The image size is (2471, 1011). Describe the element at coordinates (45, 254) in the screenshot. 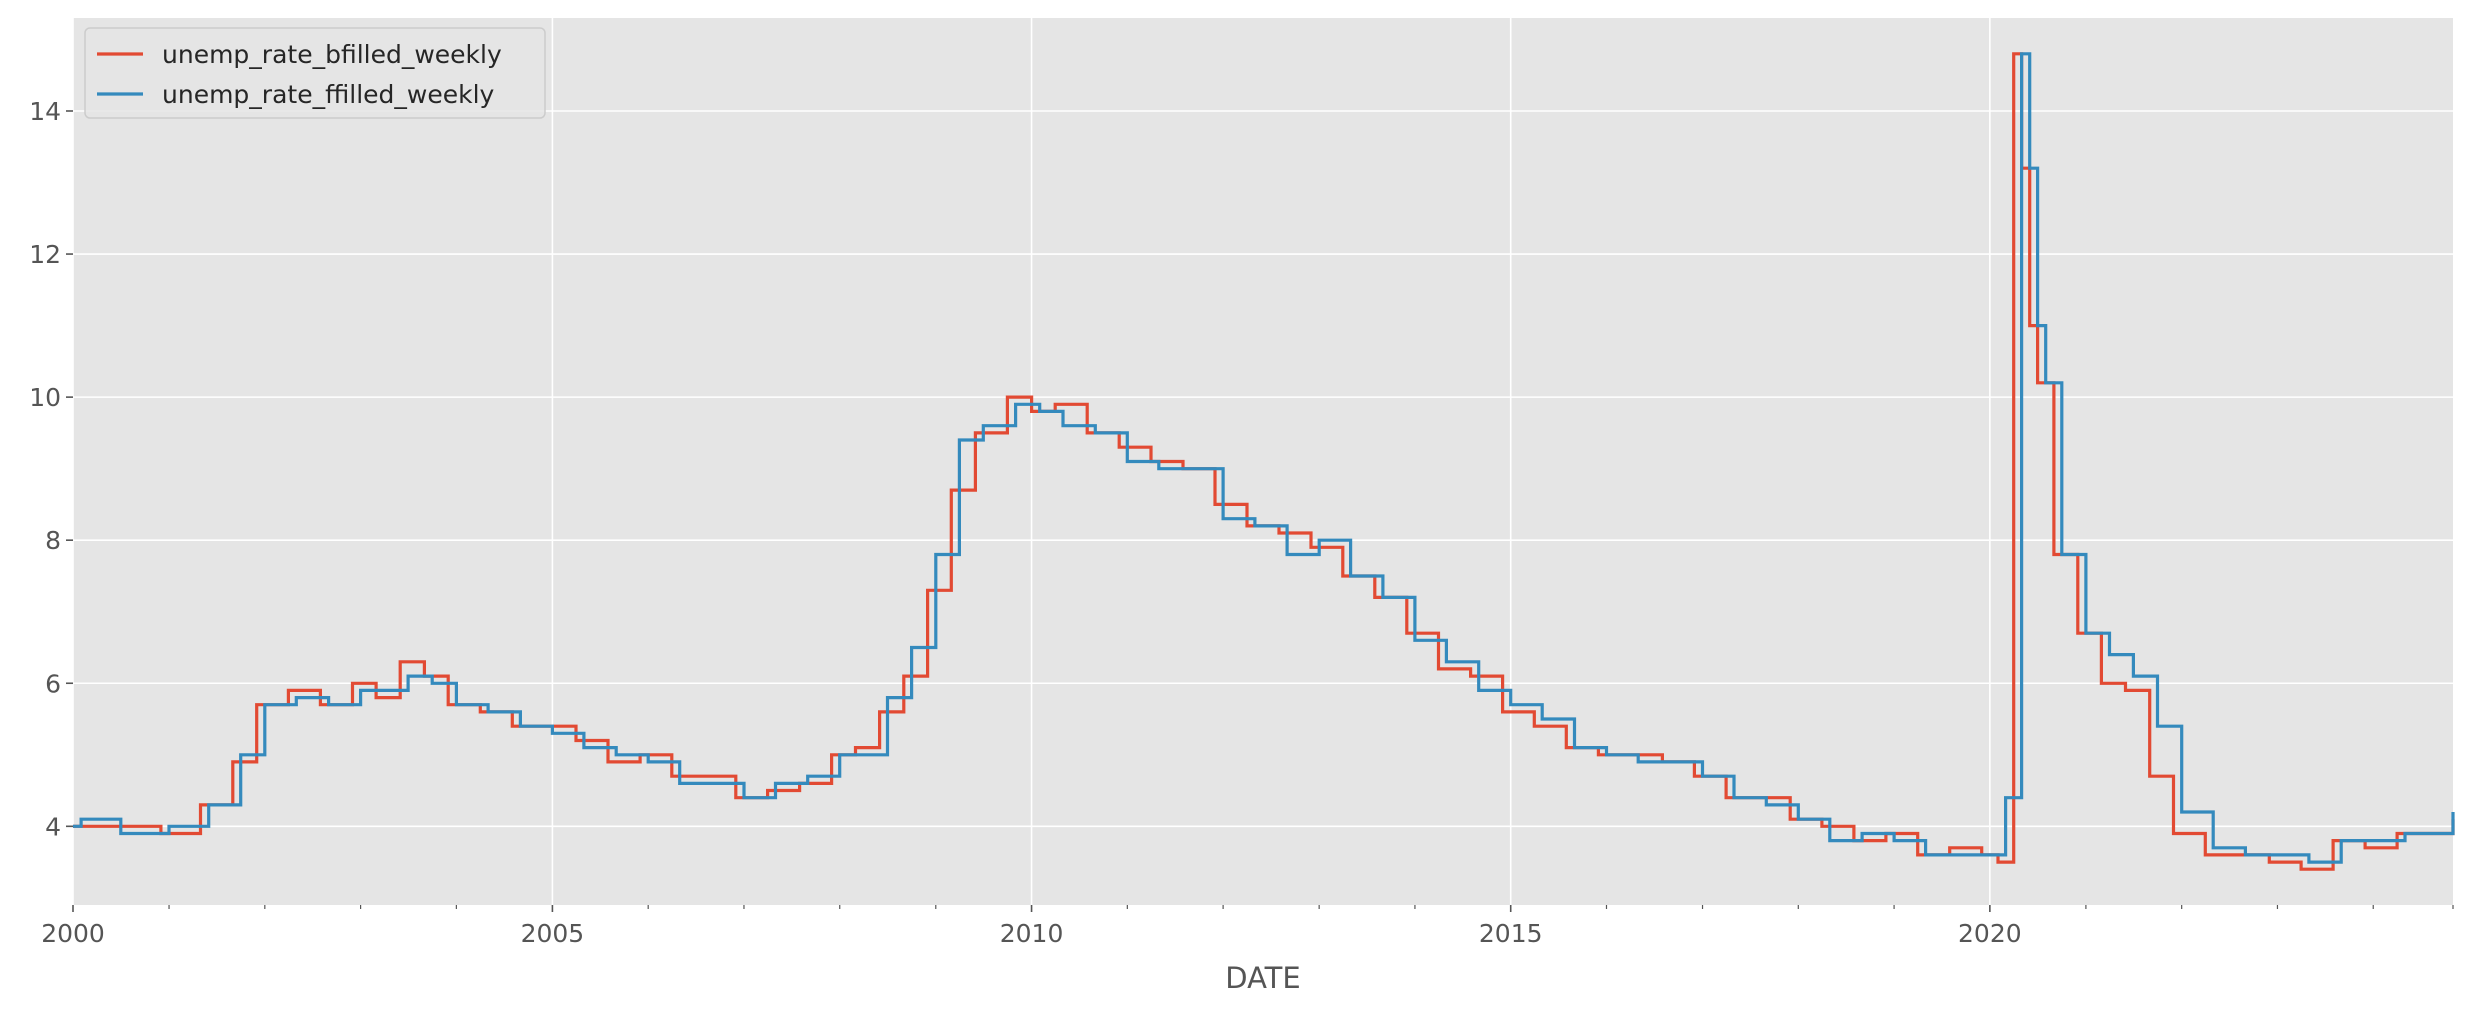

I see `y-tick-label: 12` at that location.